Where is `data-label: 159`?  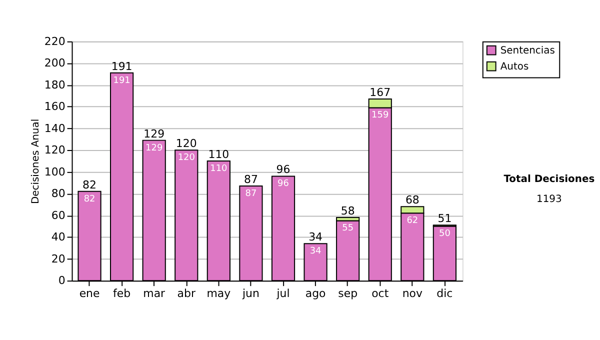
data-label: 159 is located at coordinates (380, 115).